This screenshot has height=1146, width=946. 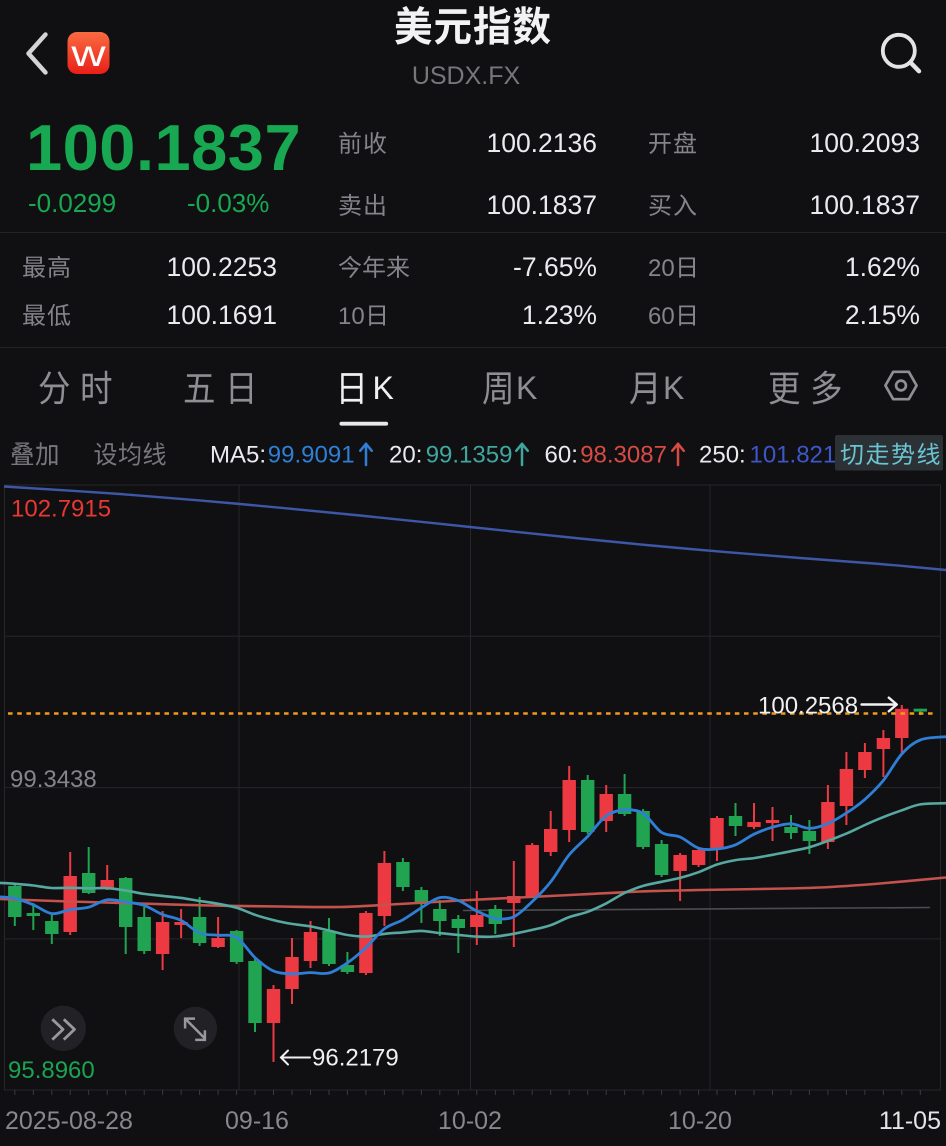 I want to click on svg-text: 11-05, so click(x=910, y=1121).